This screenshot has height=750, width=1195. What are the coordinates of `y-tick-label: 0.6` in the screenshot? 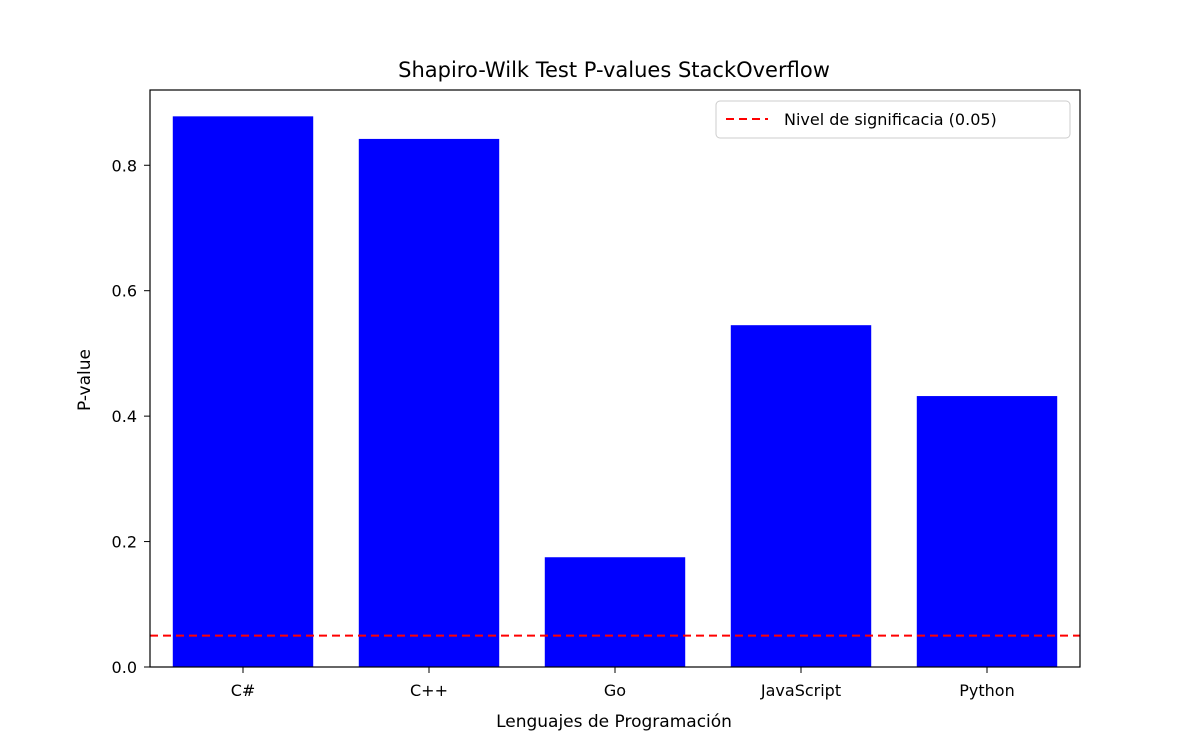 It's located at (124, 291).